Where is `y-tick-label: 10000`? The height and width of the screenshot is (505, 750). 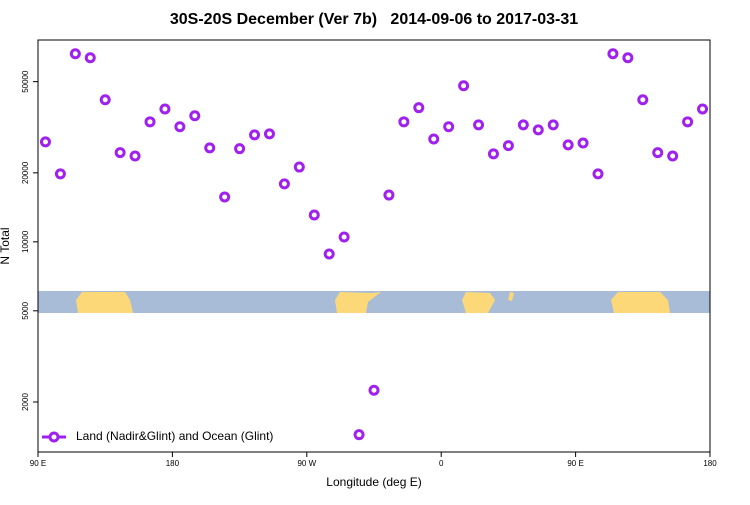 y-tick-label: 10000 is located at coordinates (25, 241).